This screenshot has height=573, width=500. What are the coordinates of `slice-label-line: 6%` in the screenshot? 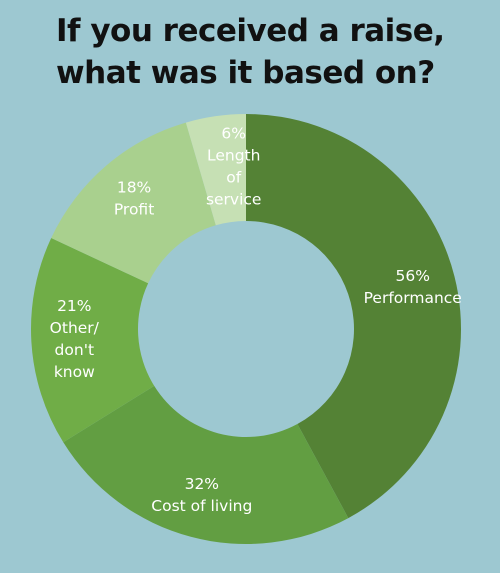 It's located at (233, 134).